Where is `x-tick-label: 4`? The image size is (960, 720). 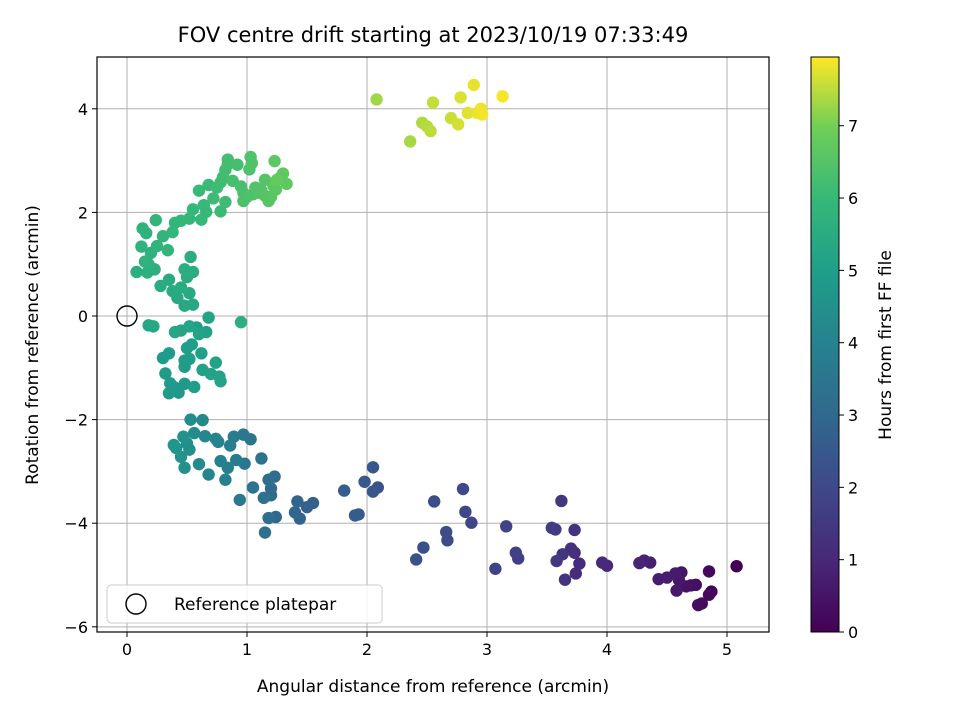 x-tick-label: 4 is located at coordinates (607, 649).